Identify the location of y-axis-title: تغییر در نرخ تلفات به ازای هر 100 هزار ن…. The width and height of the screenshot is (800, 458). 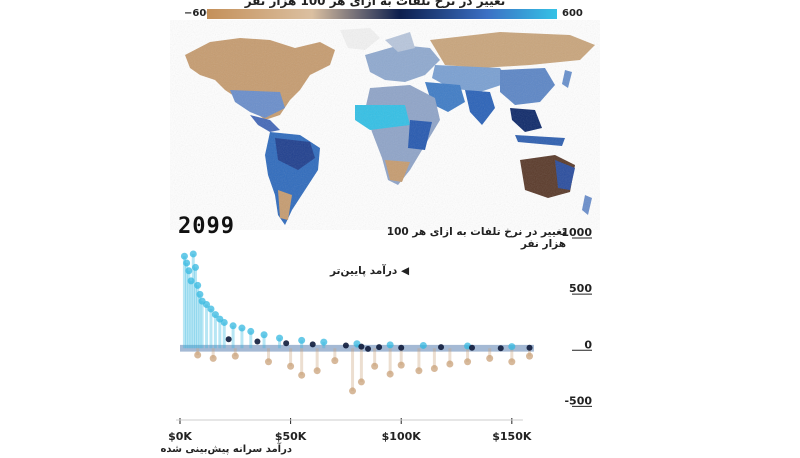
(476, 238).